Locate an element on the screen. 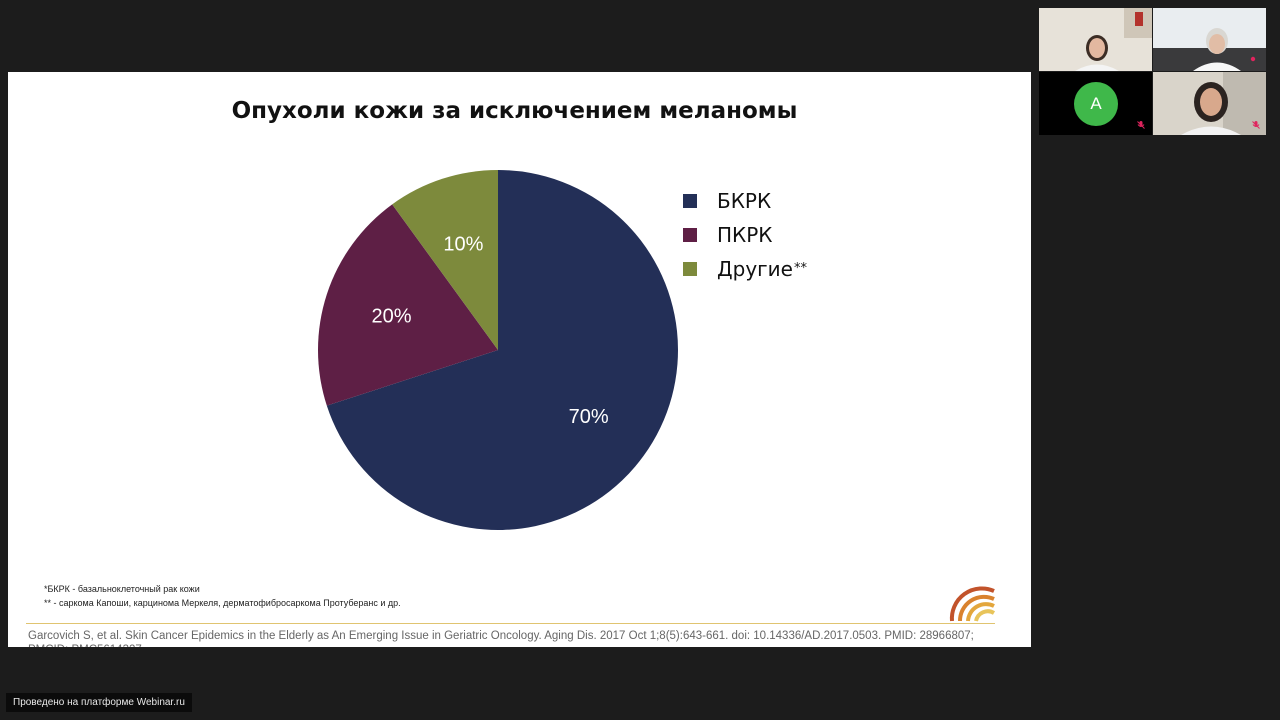 The height and width of the screenshot is (720, 1280). pie-chart: 70% 20% 10% is located at coordinates (498, 350).